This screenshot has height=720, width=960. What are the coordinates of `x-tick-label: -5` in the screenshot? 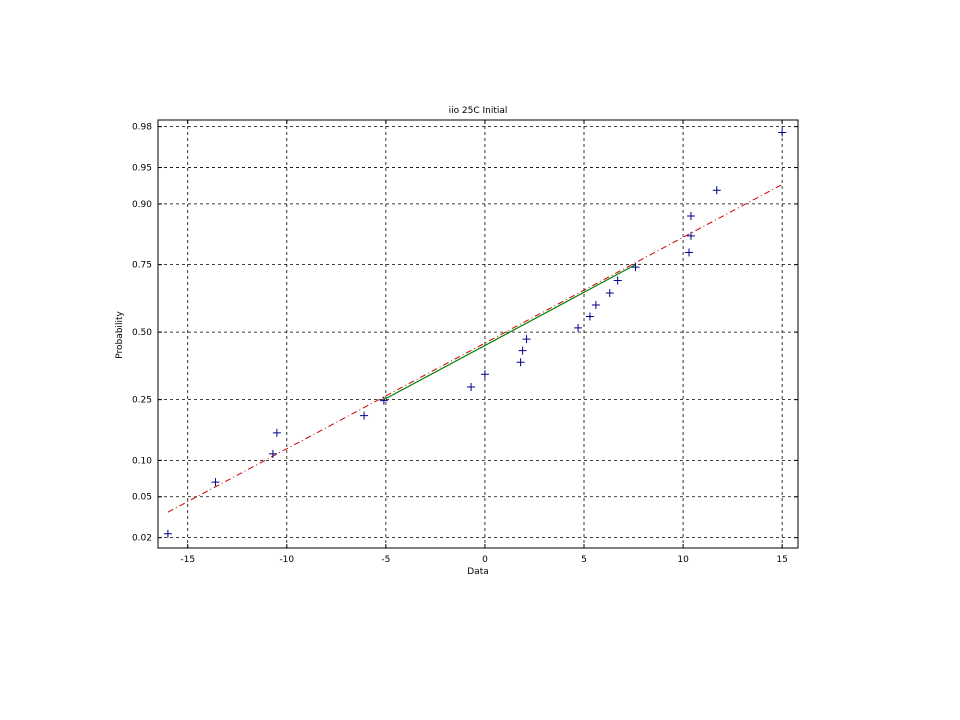 It's located at (385, 560).